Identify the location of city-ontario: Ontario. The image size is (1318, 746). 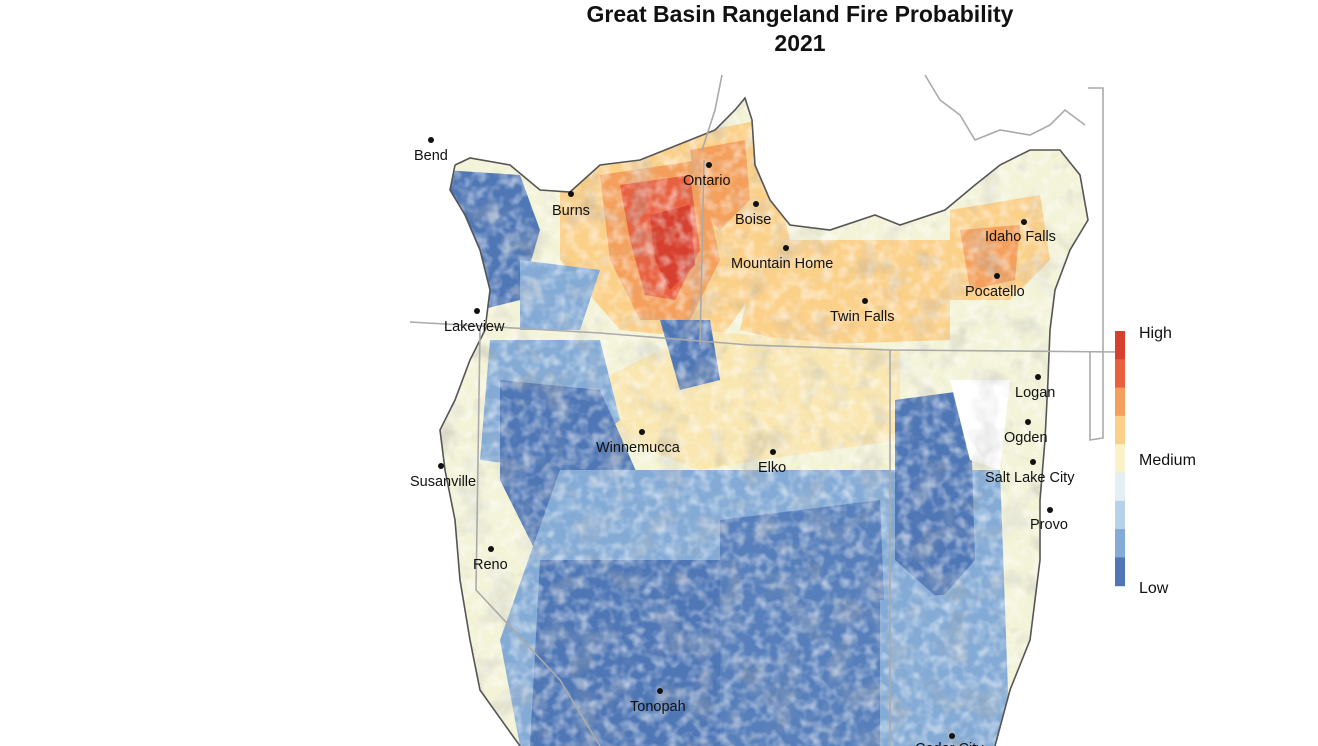
(707, 175).